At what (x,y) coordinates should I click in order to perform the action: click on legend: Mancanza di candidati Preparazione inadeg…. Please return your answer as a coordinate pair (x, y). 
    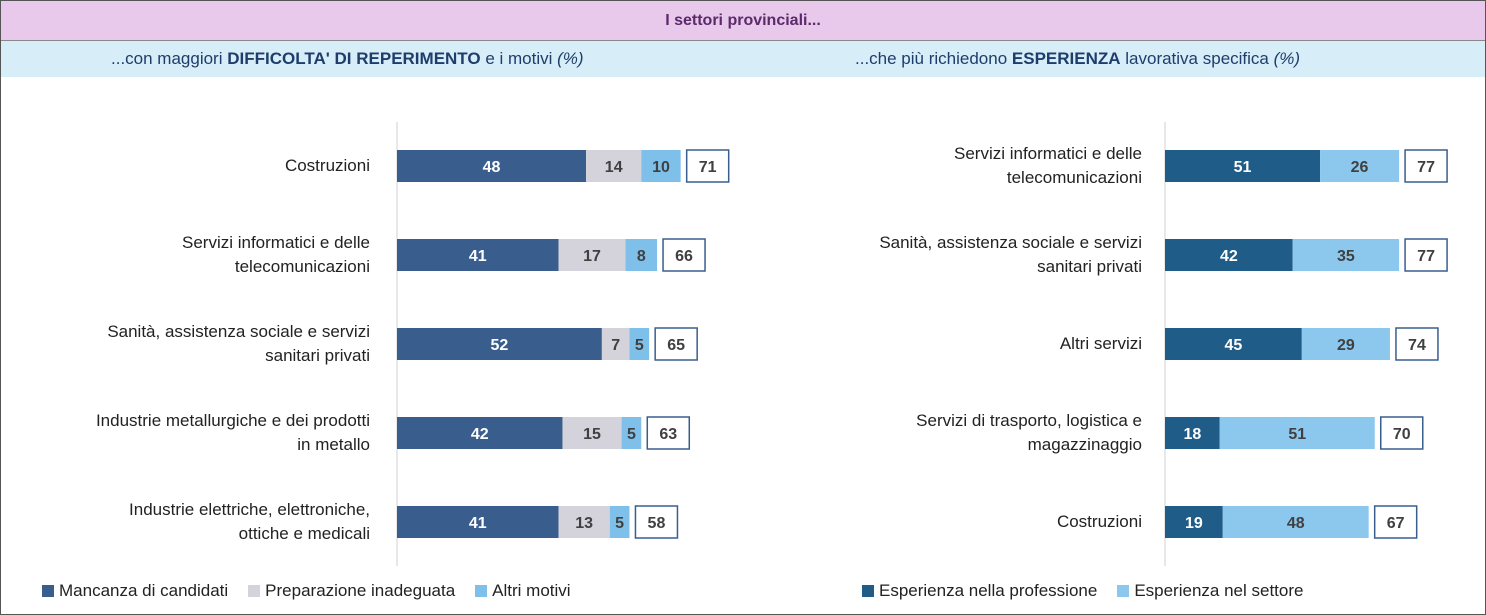
    Looking at the image, I should click on (306, 591).